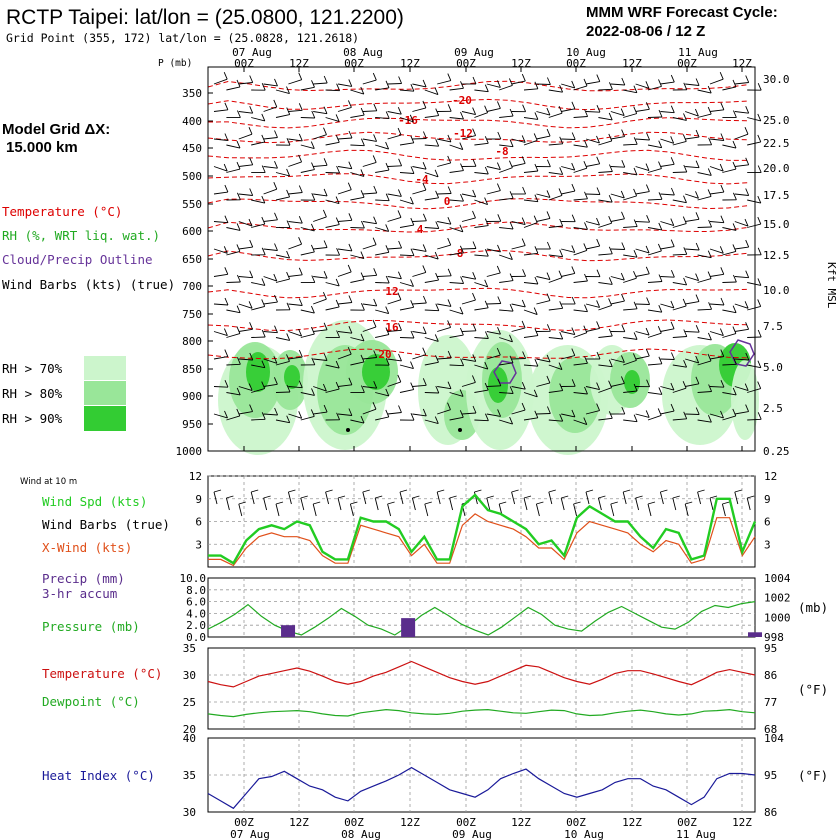  What do you see at coordinates (767, 544) in the screenshot?
I see `wind-tick-right: 3` at bounding box center [767, 544].